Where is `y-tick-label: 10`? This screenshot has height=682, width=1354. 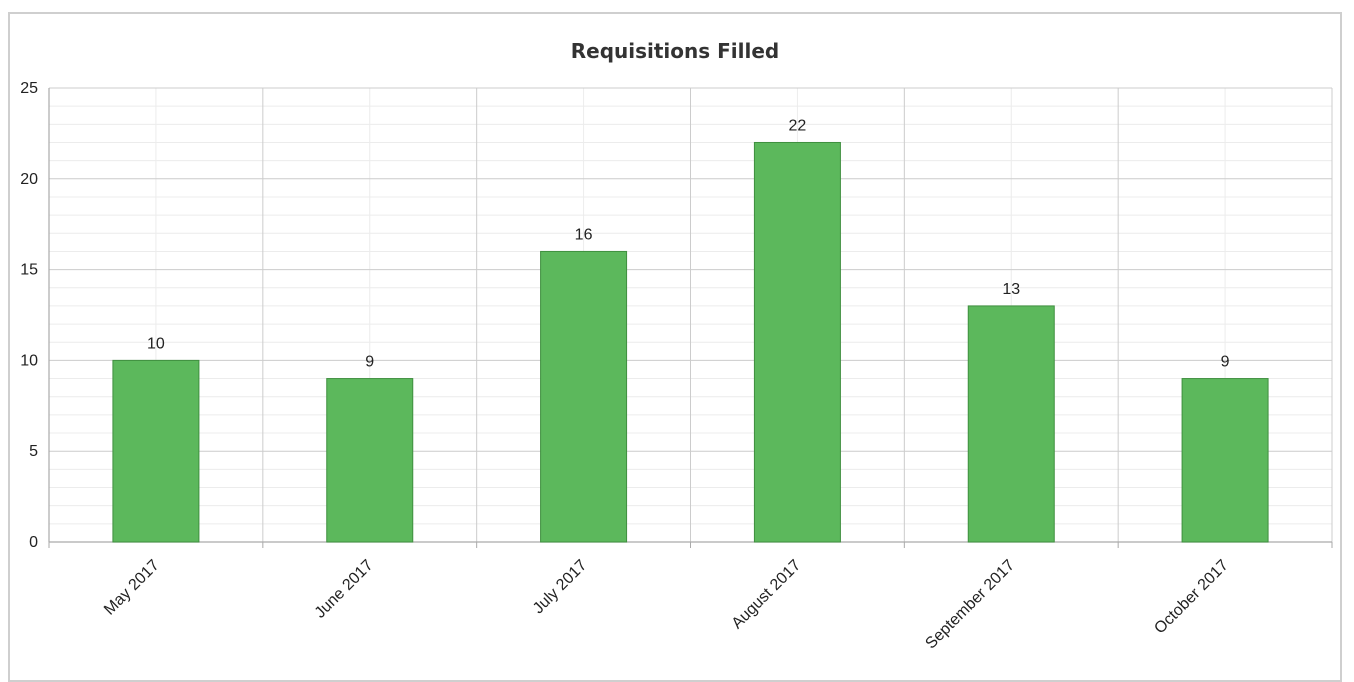
y-tick-label: 10 is located at coordinates (29, 360).